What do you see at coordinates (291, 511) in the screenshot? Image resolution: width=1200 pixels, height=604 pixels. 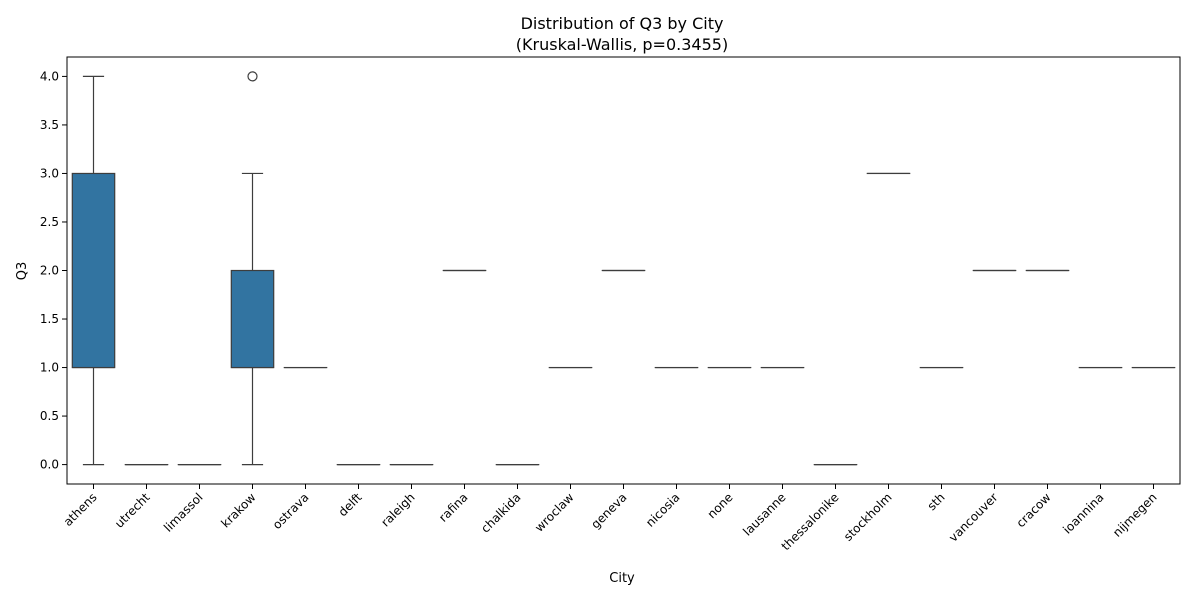 I see `x-tick-label-ostrava: ostrava` at bounding box center [291, 511].